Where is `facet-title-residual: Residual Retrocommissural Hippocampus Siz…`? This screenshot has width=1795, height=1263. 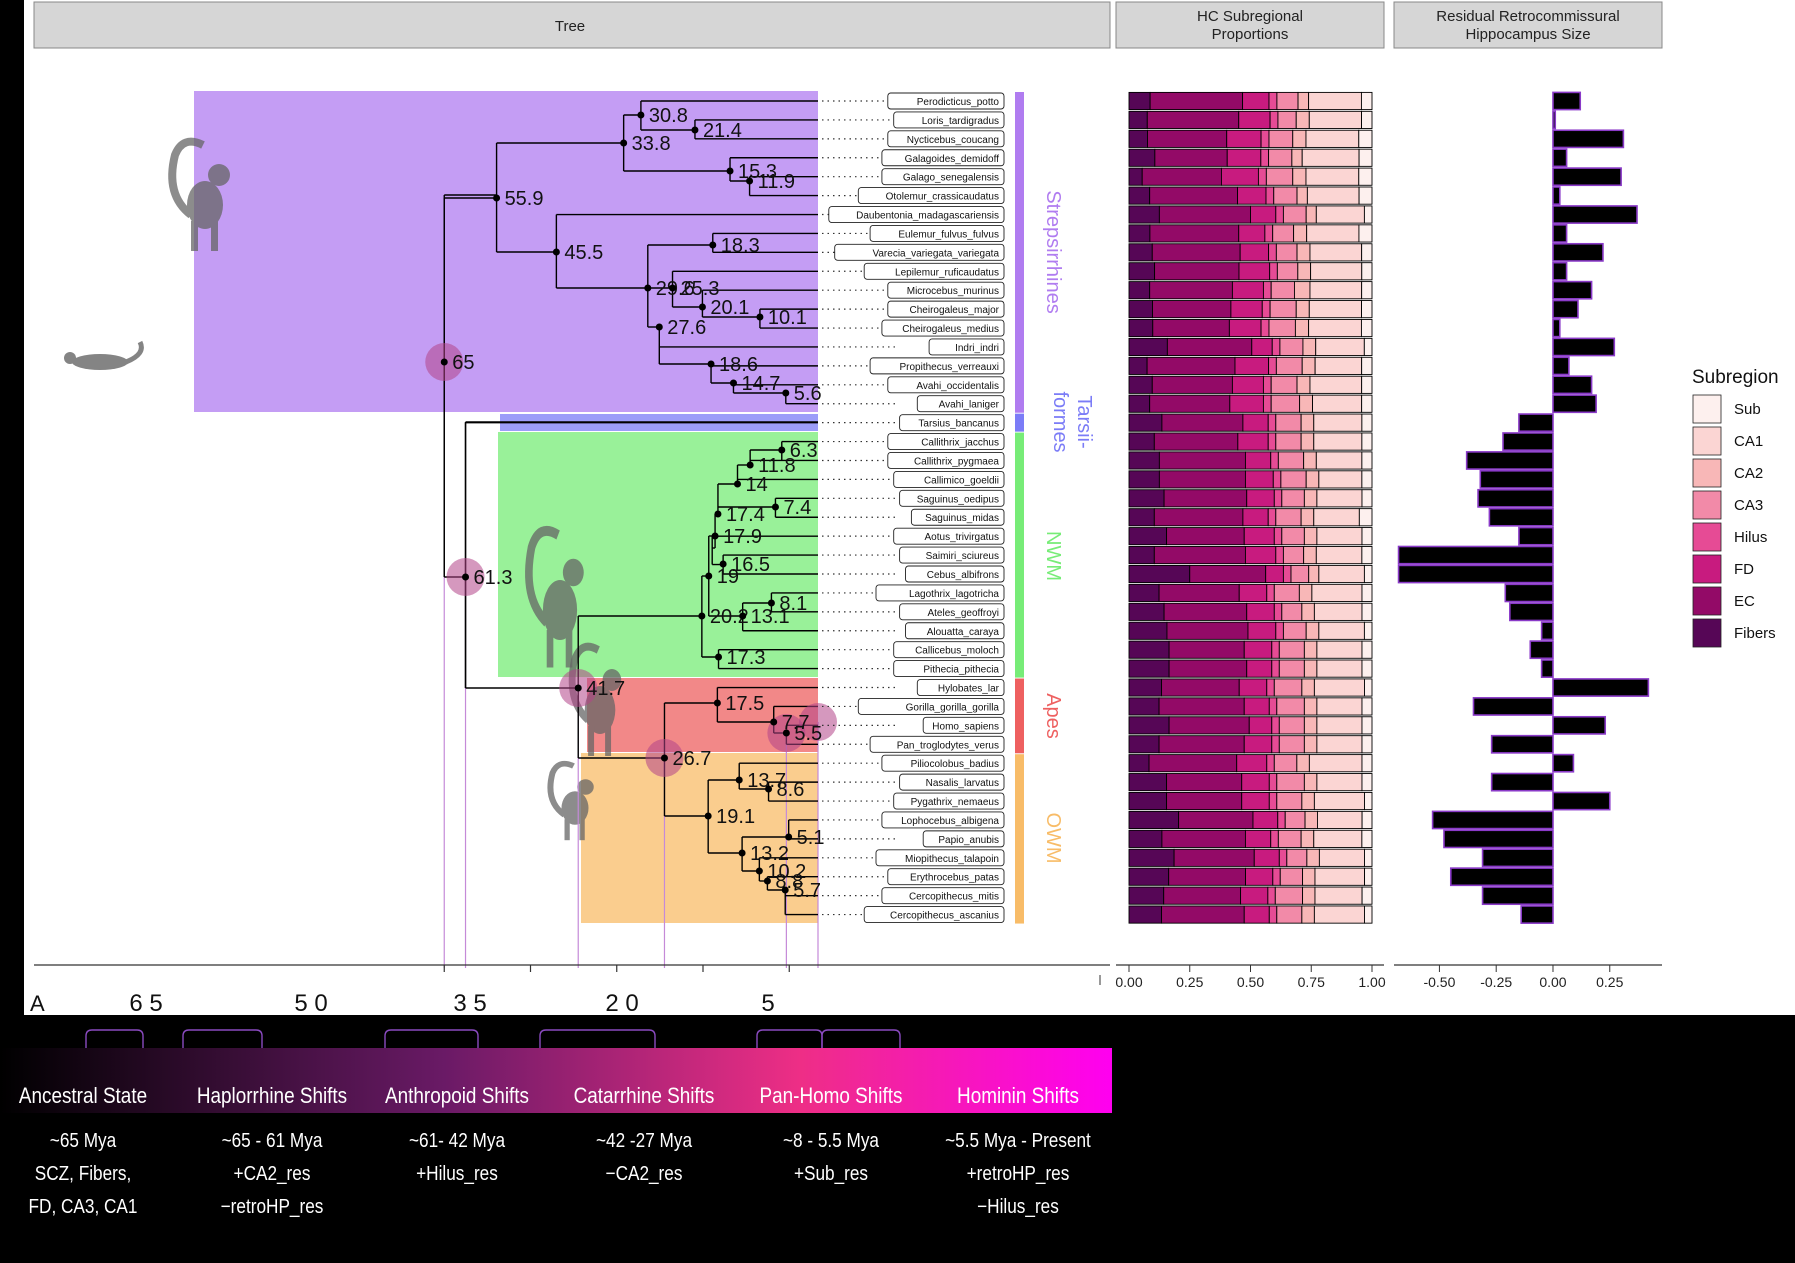 facet-title-residual: Residual Retrocommissural Hippocampus Siz… is located at coordinates (1527, 25).